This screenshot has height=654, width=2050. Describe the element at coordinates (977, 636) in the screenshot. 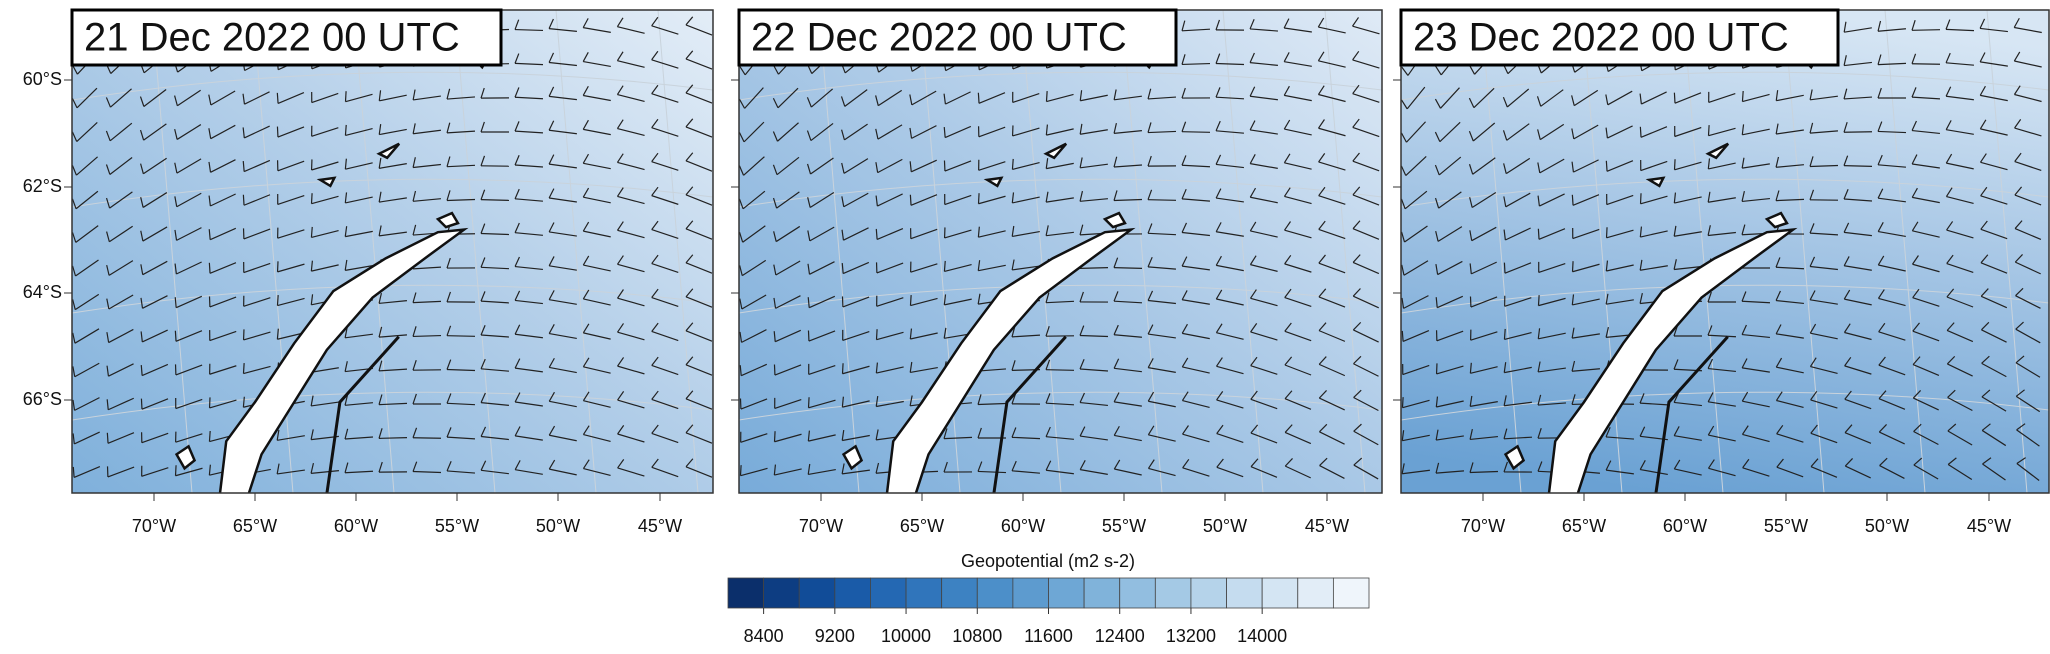

I see `colorbar-tick-label: 10800` at that location.